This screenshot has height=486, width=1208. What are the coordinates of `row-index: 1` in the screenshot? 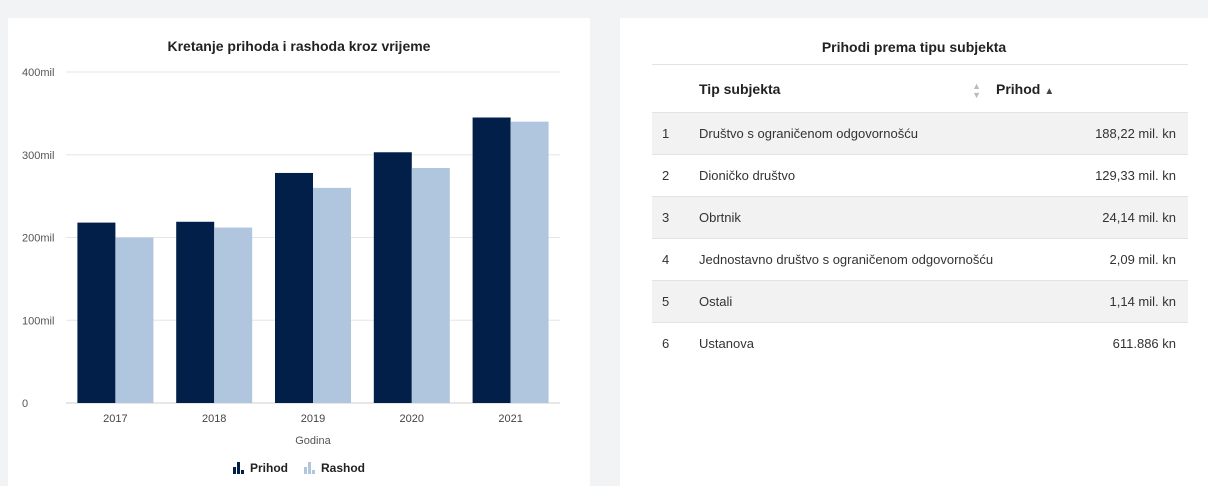 It's located at (666, 133).